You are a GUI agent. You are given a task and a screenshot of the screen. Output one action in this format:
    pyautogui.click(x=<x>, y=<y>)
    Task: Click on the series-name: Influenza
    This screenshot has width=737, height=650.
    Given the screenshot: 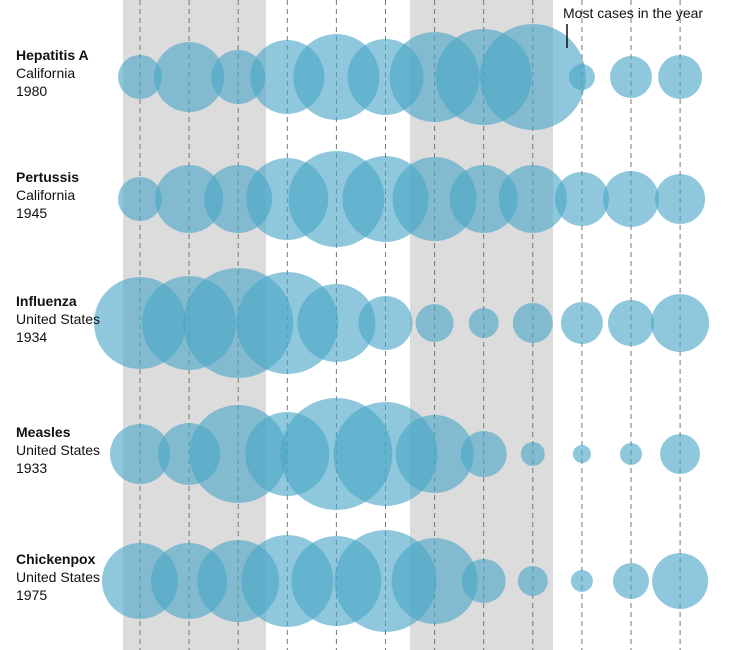 What is the action you would take?
    pyautogui.click(x=46, y=301)
    